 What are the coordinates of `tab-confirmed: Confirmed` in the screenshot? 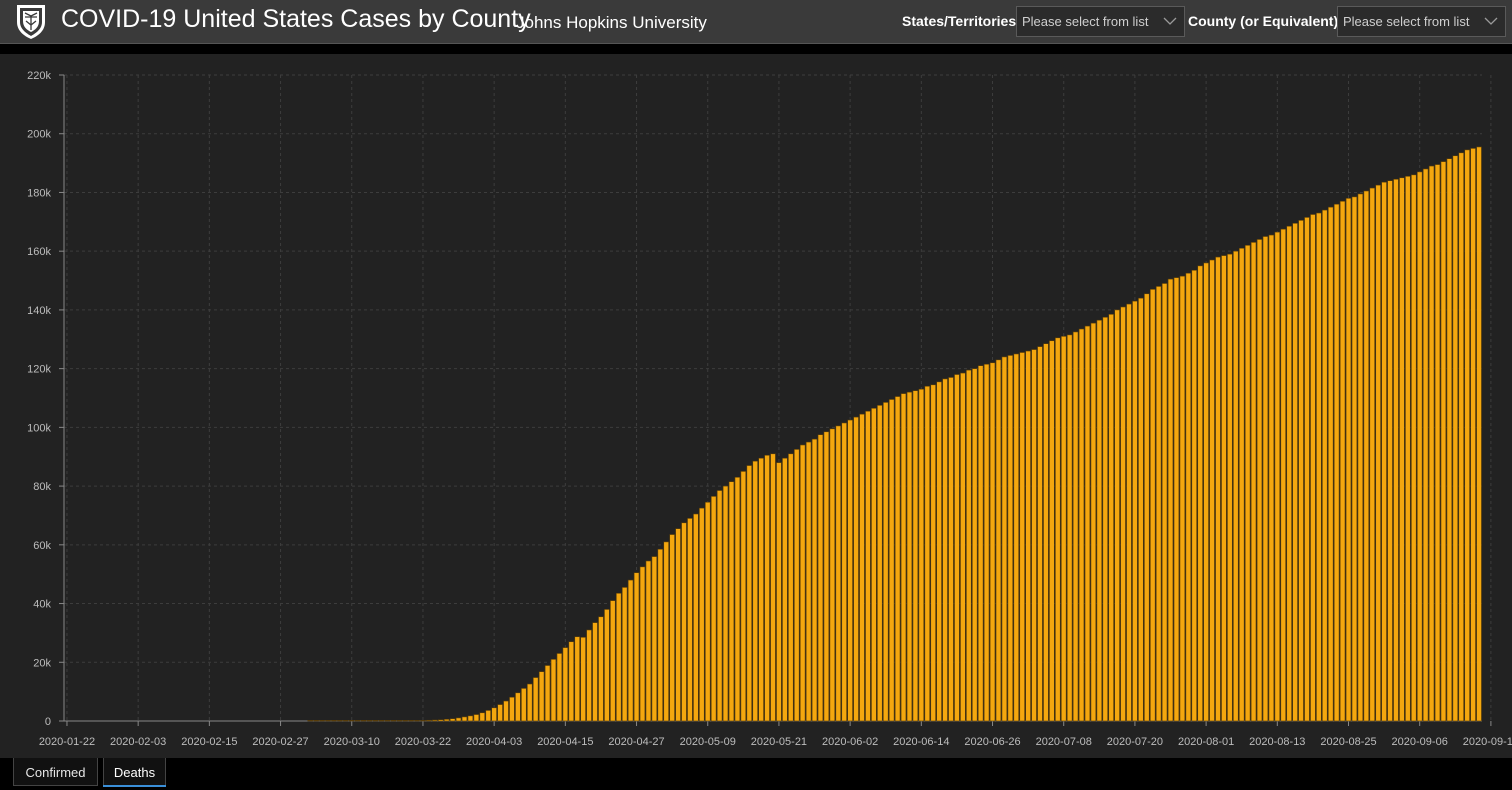 It's located at (55, 772).